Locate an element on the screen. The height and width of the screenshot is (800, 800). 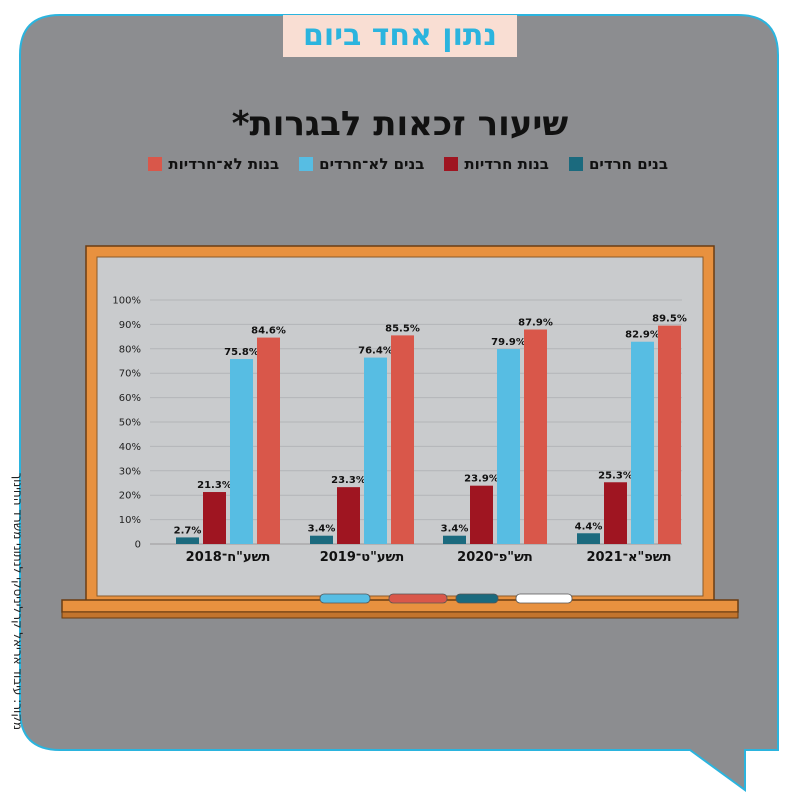
y-tick-label: 90% is located at coordinates (130, 325).